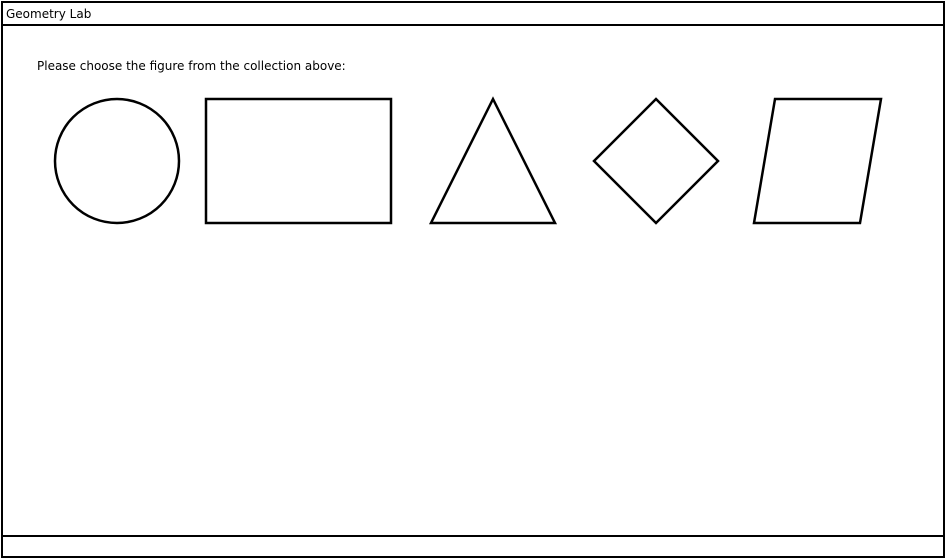 This screenshot has height=559, width=946. Describe the element at coordinates (656, 161) in the screenshot. I see `diamond-shape` at that location.